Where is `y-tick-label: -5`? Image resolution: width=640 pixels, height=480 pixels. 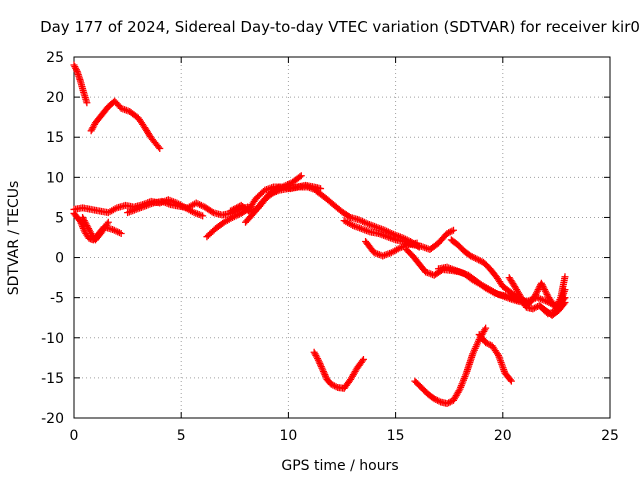 y-tick-label: -5 is located at coordinates (57, 299).